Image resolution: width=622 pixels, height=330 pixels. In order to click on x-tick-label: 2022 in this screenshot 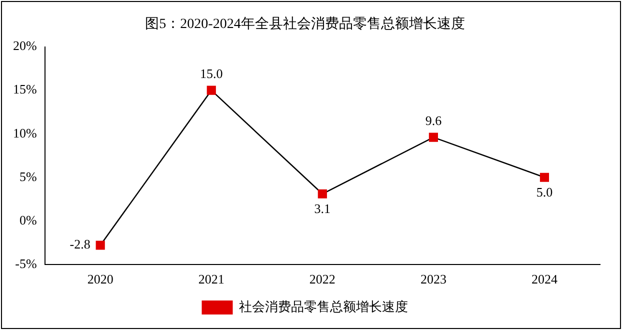, I will do `click(322, 279)`.